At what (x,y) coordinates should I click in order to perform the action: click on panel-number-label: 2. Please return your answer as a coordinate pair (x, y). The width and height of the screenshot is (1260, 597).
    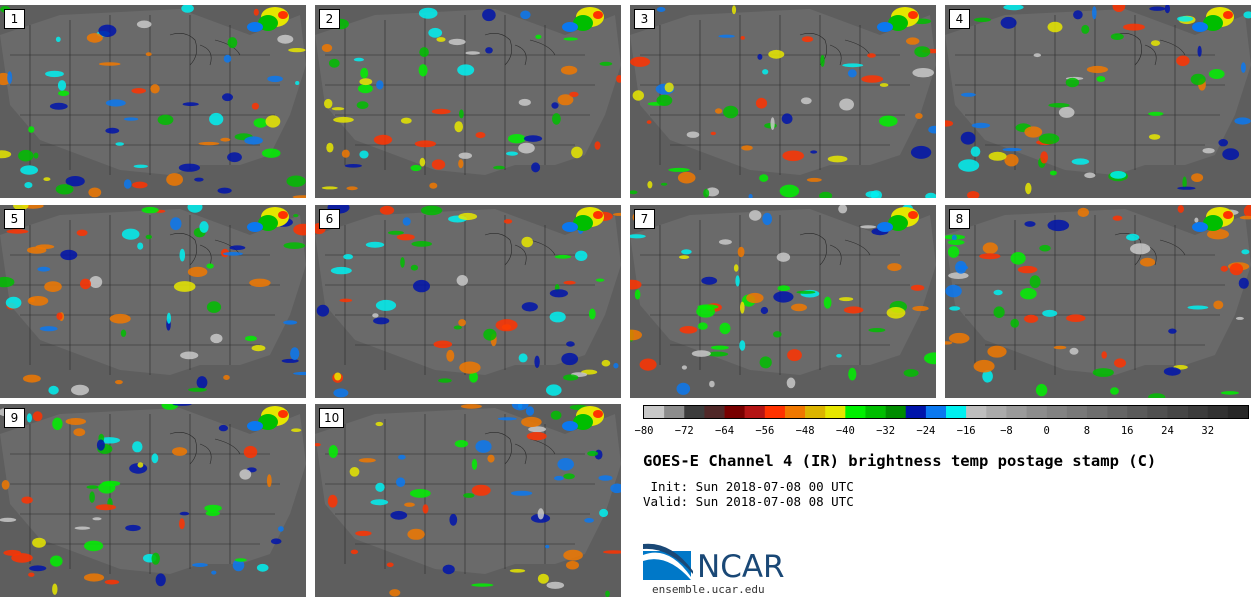
    Looking at the image, I should click on (329, 19).